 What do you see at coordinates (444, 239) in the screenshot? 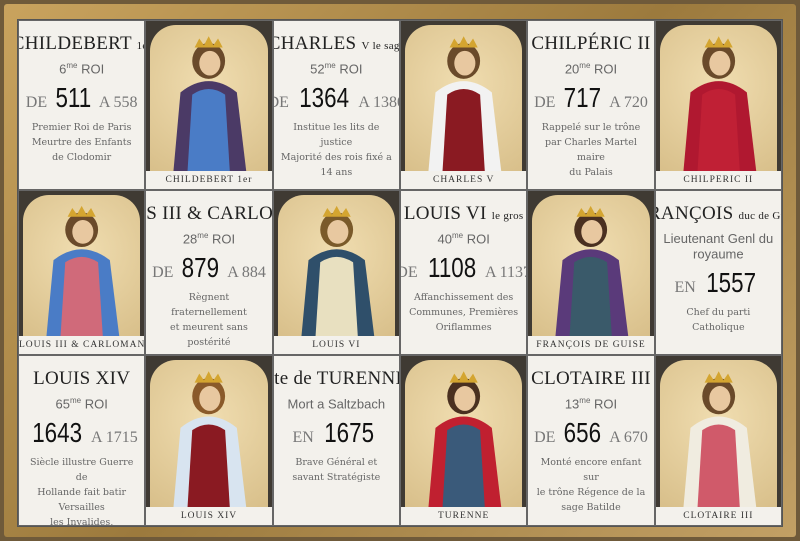
I see `rank-number: 40` at bounding box center [444, 239].